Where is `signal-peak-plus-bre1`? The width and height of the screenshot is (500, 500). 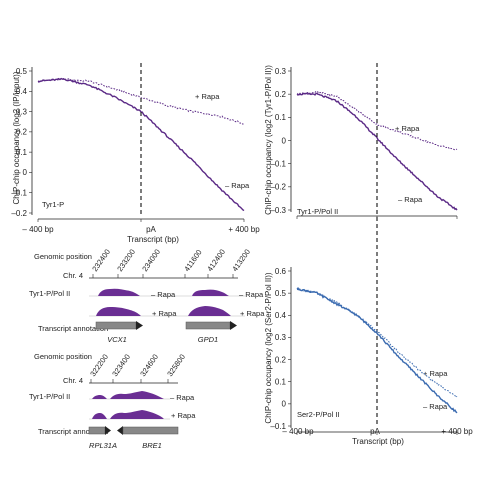
signal-peak-plus-bre1 is located at coordinates (137, 414).